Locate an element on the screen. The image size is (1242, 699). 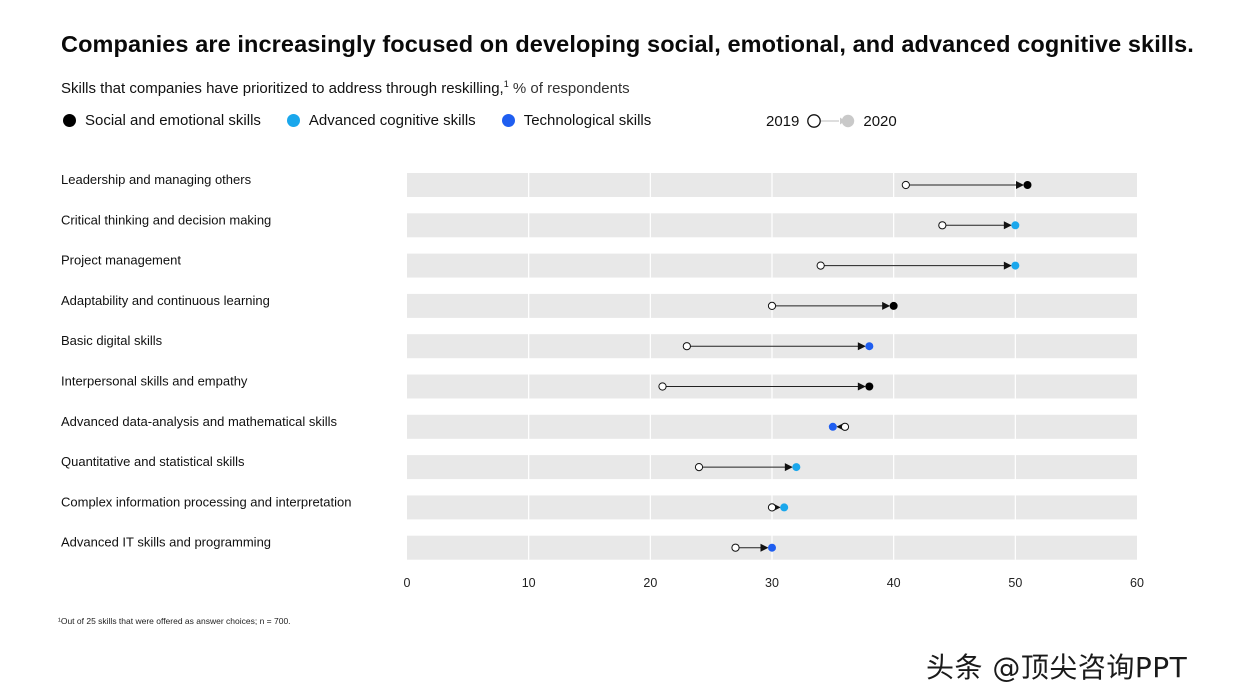
category-label: Critical thinking and decision making is located at coordinates (166, 219).